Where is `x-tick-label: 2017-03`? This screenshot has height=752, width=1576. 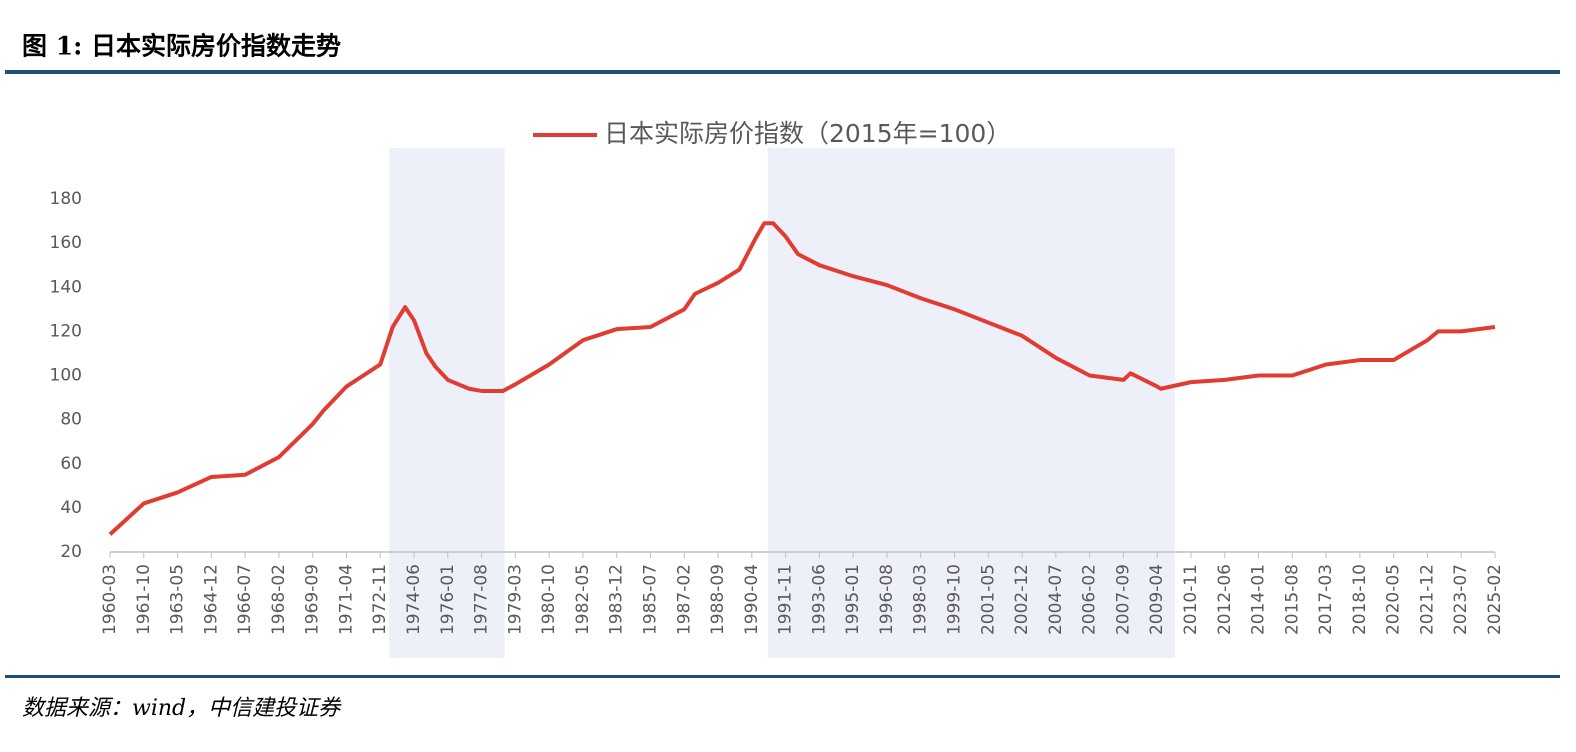
x-tick-label: 2017-03 is located at coordinates (1326, 599).